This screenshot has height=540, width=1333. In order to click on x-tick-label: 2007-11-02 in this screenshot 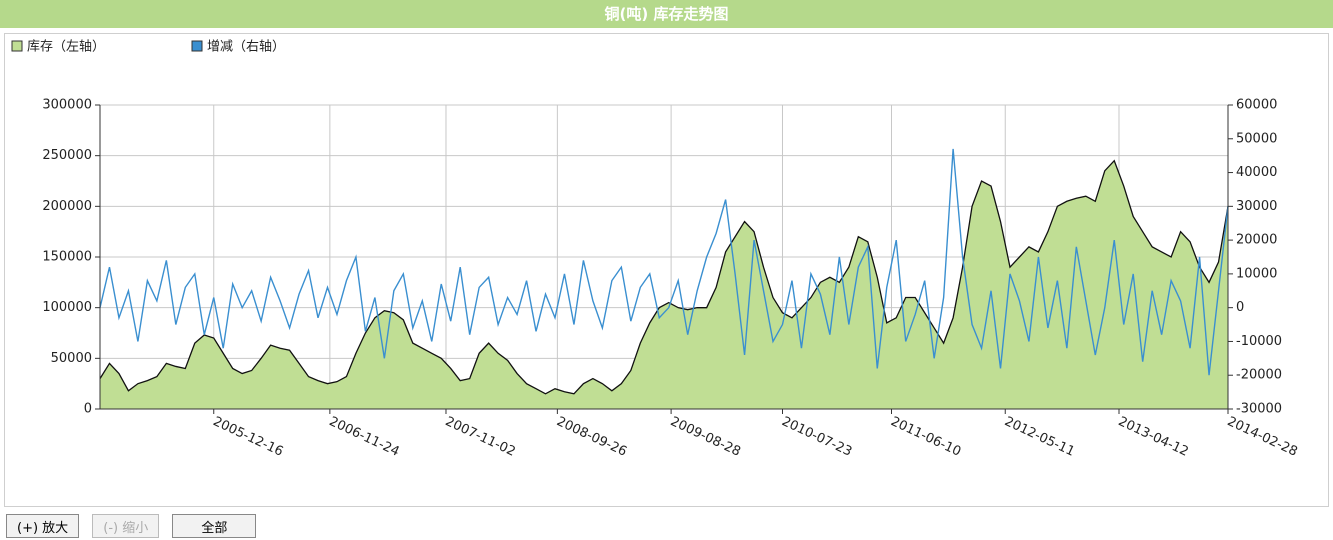, I will do `click(480, 437)`.